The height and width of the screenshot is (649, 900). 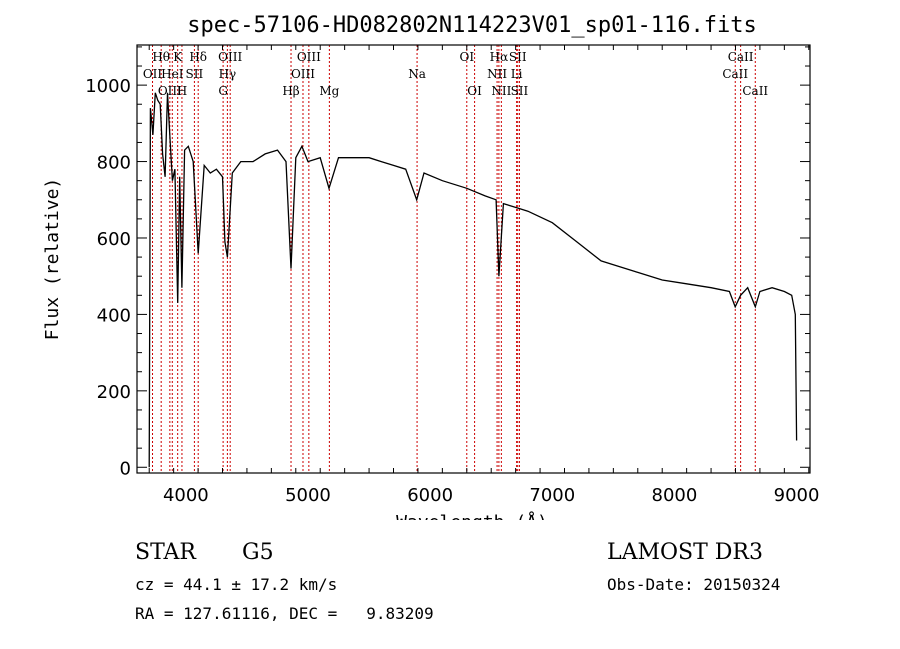 What do you see at coordinates (755, 91) in the screenshot?
I see `line-label-26: CaII` at bounding box center [755, 91].